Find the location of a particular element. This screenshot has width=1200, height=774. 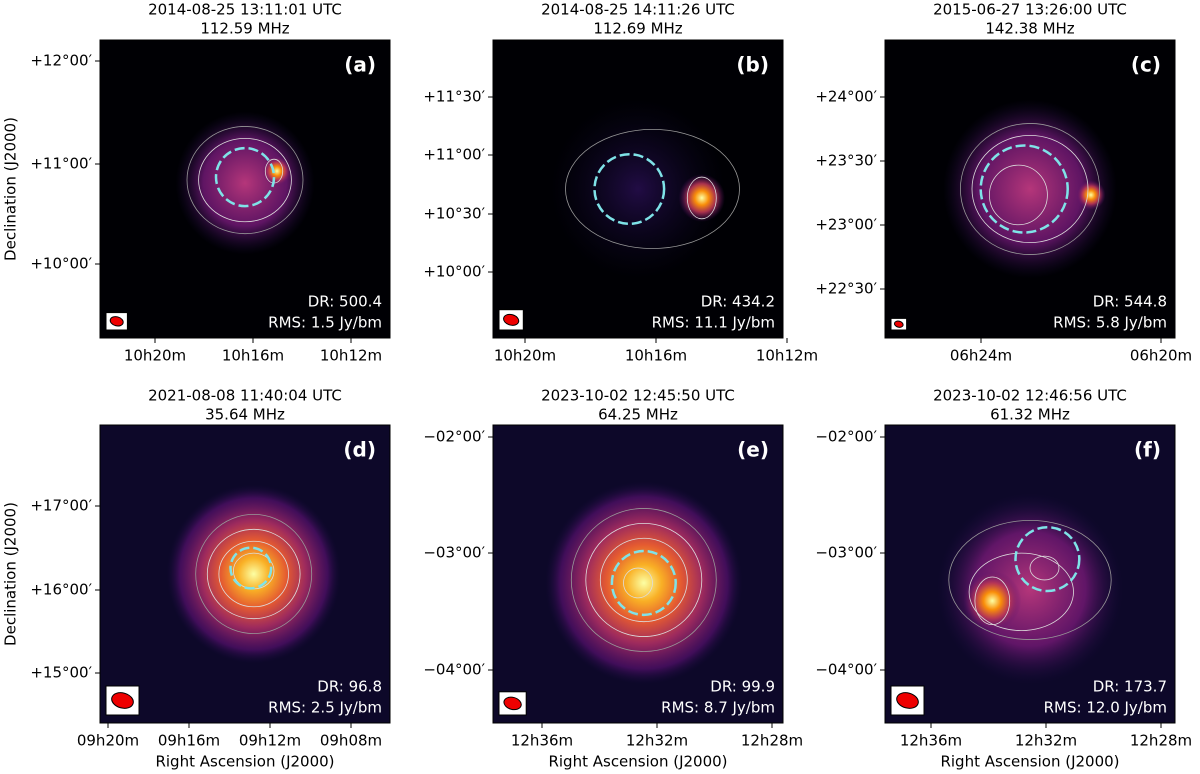

dynamic-range: DR: 500.4 is located at coordinates (345, 302).